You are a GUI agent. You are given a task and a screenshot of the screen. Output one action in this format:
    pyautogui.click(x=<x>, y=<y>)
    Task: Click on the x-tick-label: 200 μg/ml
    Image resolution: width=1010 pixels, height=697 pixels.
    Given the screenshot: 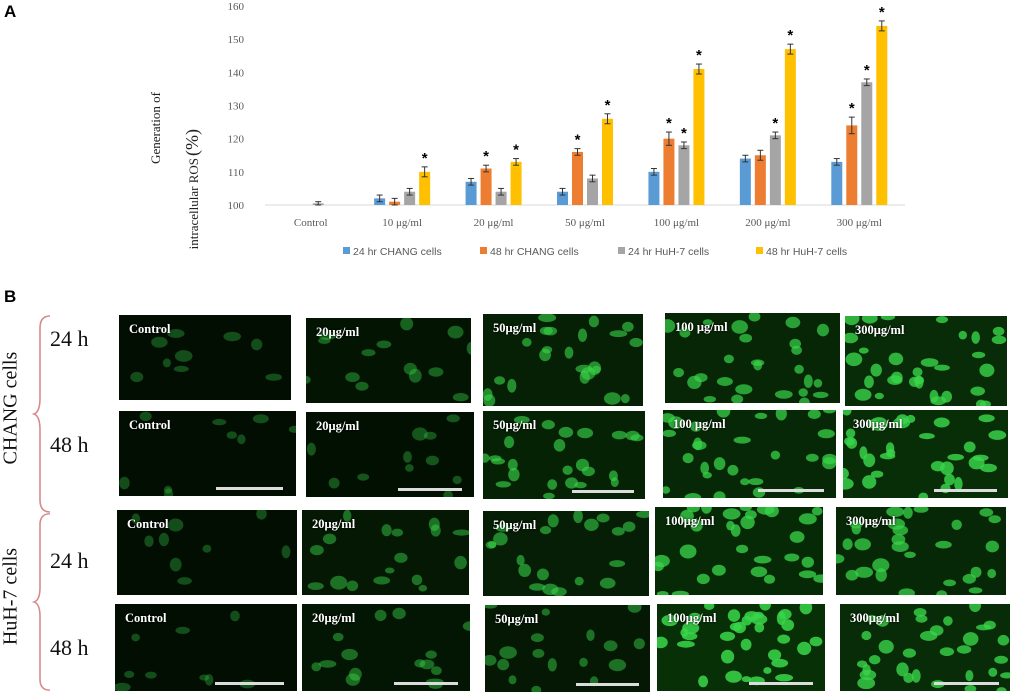 What is the action you would take?
    pyautogui.click(x=767, y=223)
    